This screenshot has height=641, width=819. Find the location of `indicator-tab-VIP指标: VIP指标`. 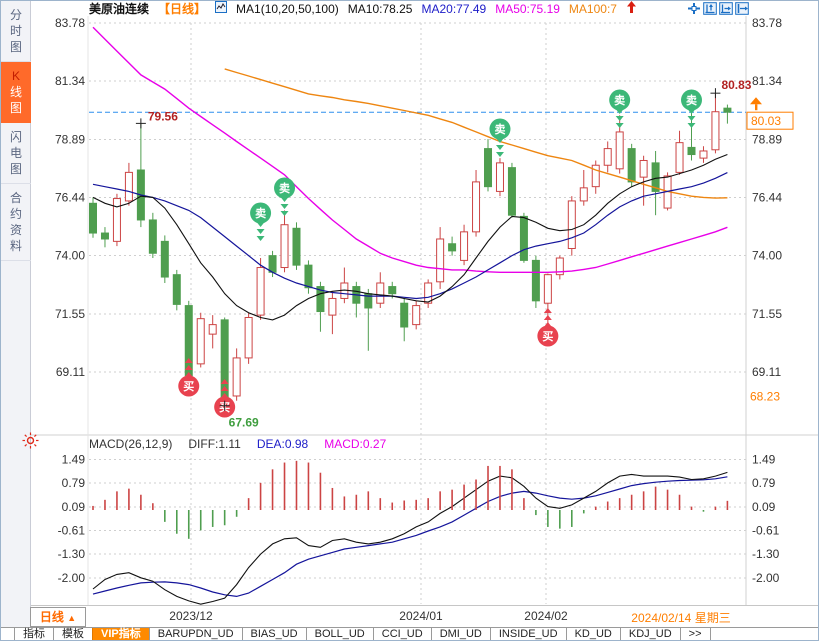

indicator-tab-VIP指标: VIP指标 is located at coordinates (121, 634).